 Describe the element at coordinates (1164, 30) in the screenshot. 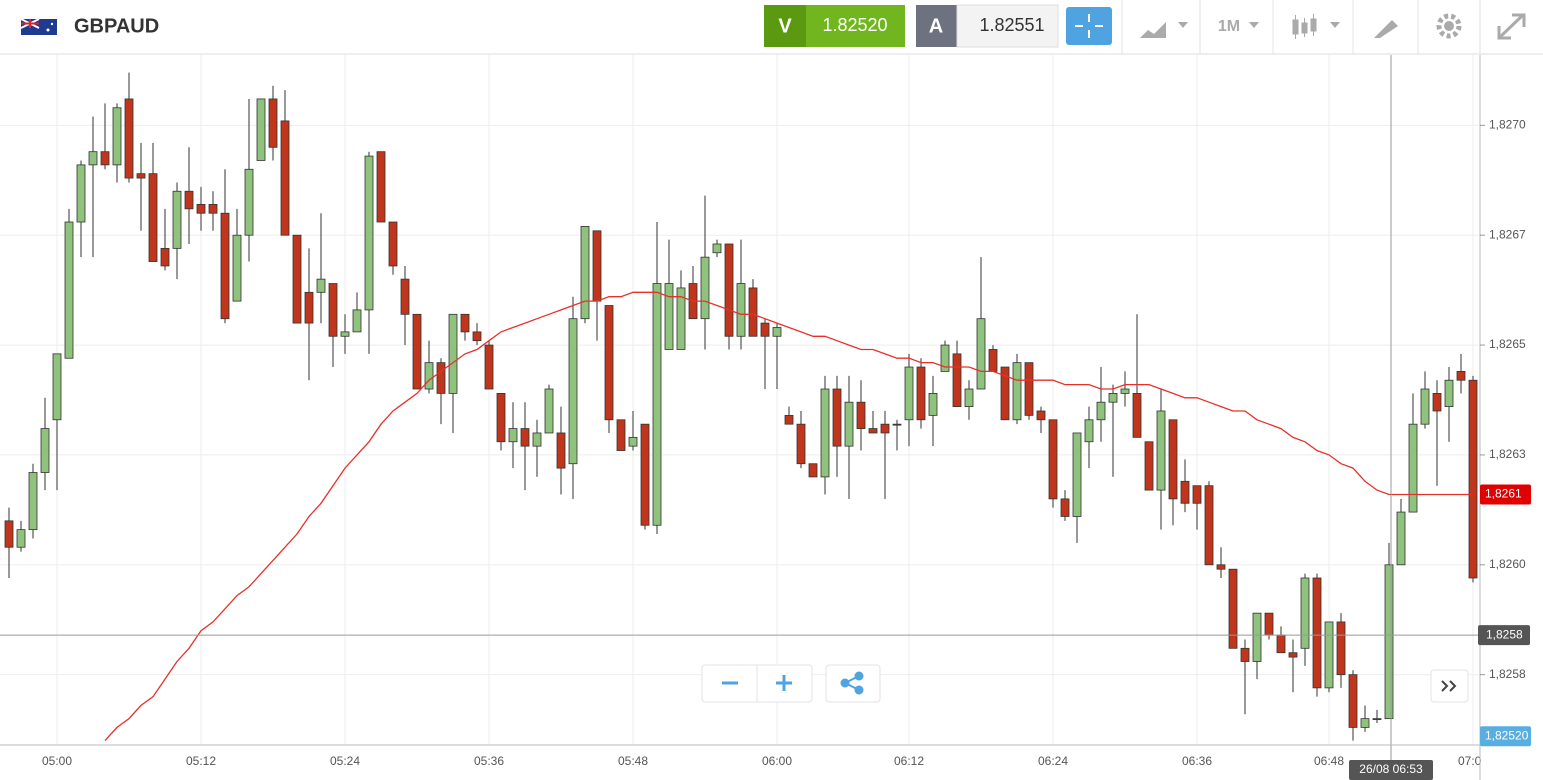

I see `chart-type-icon` at that location.